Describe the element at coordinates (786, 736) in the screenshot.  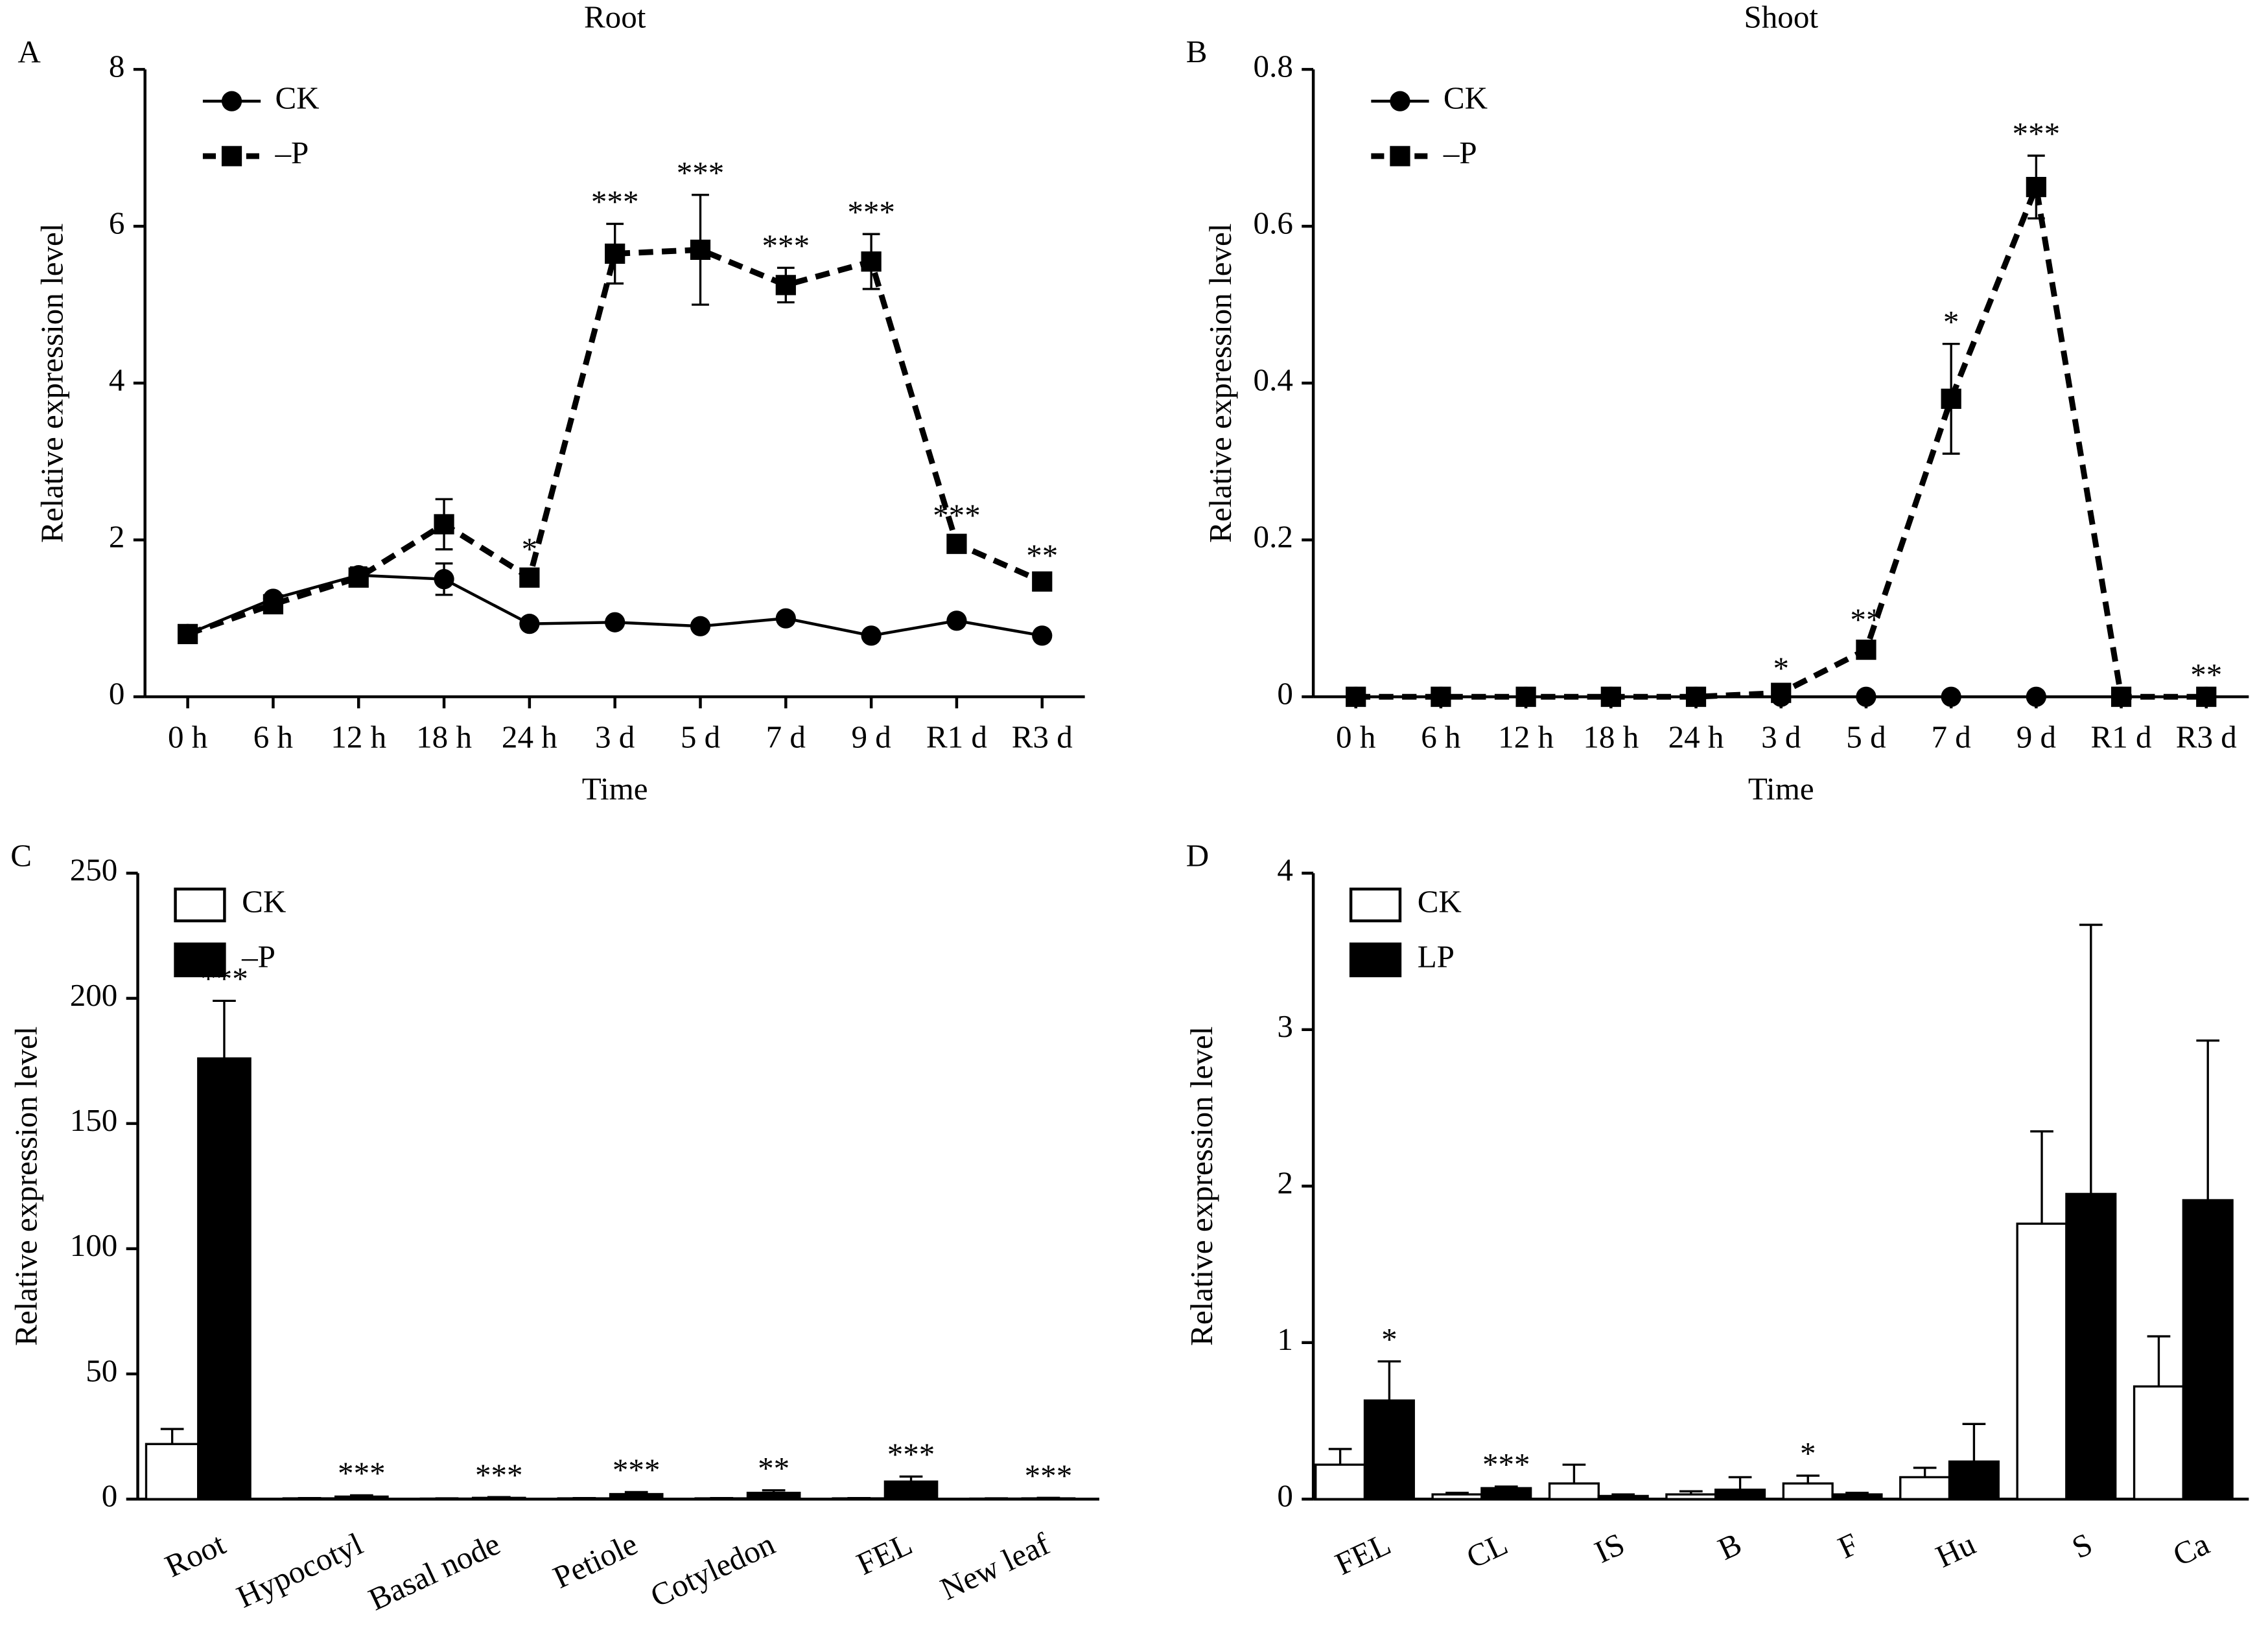
I see `x-tick-label: 7 d` at that location.